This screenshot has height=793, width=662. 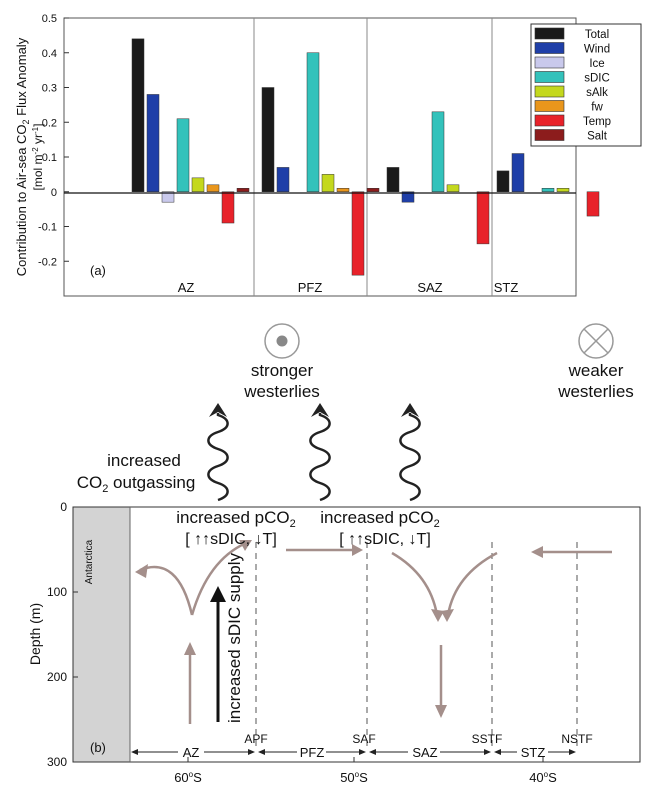 I want to click on bar-salk-stz, so click(x=563, y=190).